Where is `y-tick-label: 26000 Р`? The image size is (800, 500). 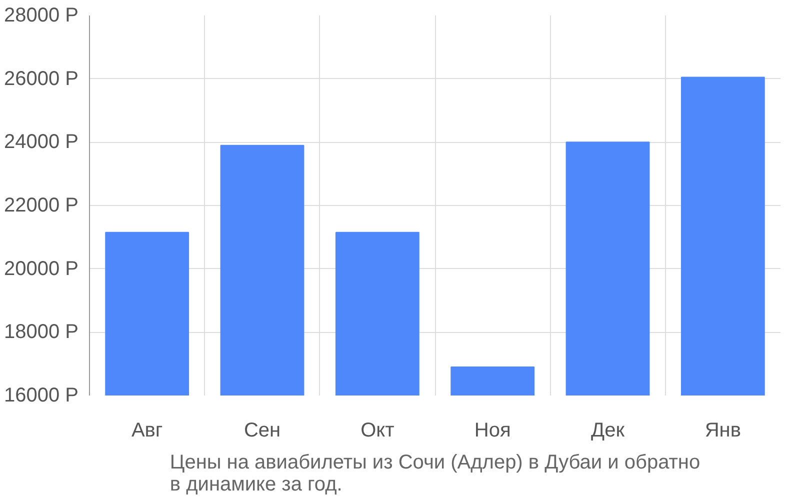 y-tick-label: 26000 Р is located at coordinates (41, 79).